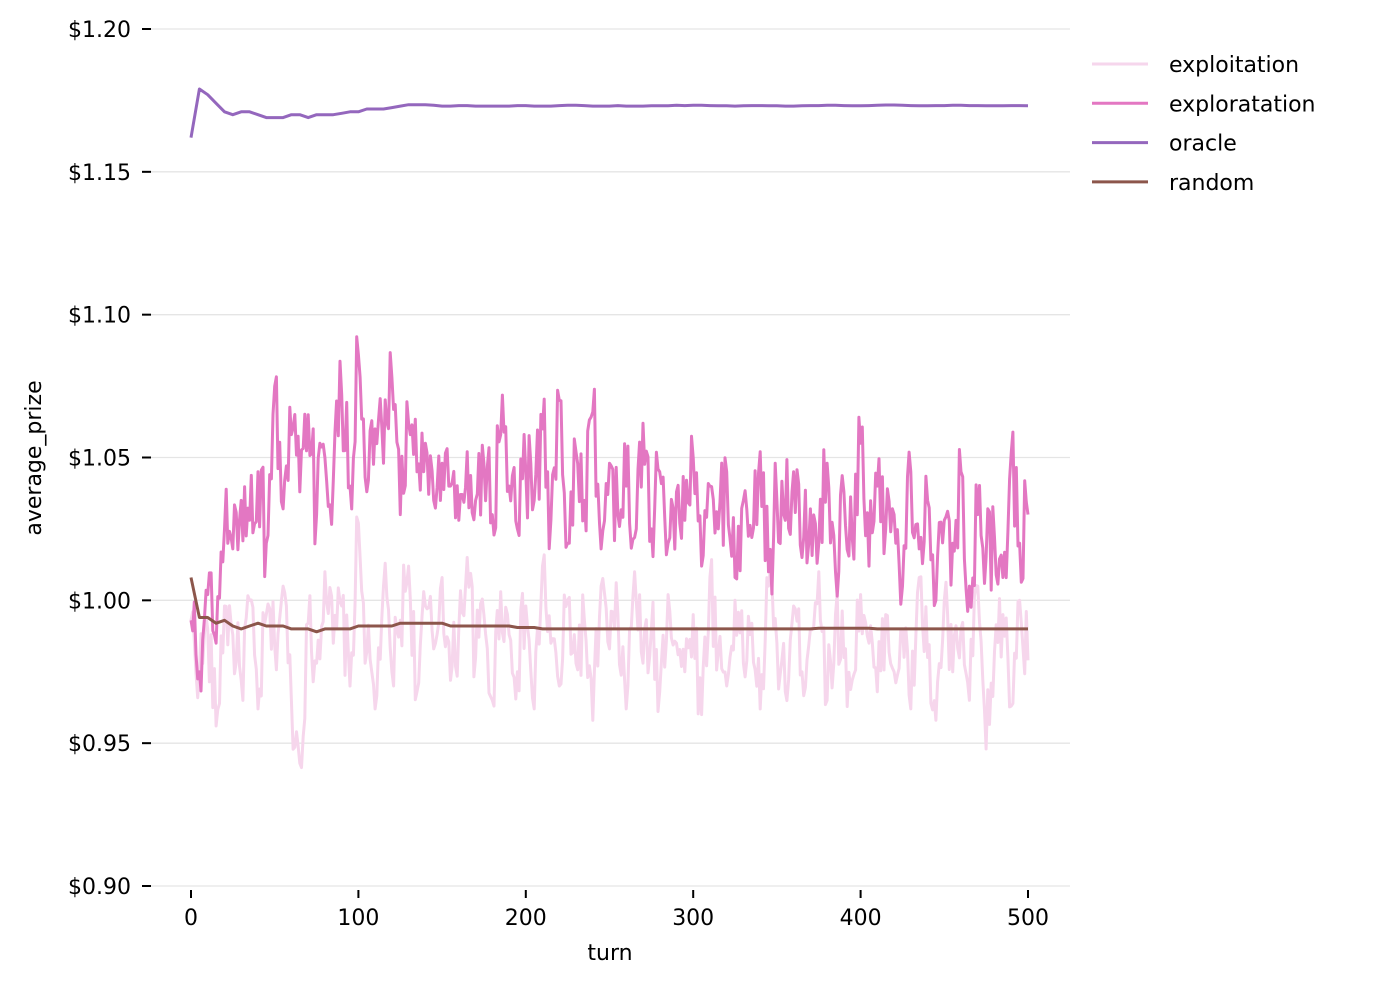  I want to click on y-tick-label: $1.00, so click(99, 601).